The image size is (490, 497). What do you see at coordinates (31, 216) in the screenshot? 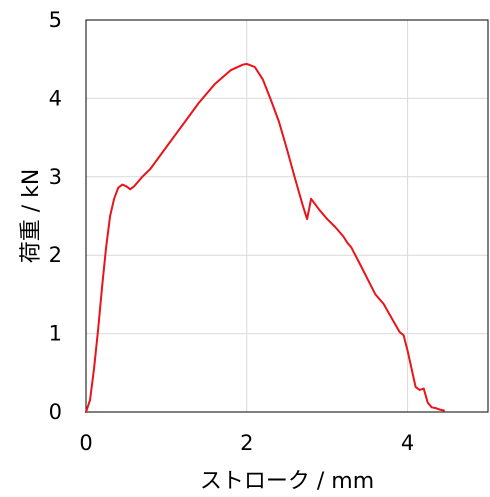
I see `y-axis-label: 荷重 / kN` at bounding box center [31, 216].